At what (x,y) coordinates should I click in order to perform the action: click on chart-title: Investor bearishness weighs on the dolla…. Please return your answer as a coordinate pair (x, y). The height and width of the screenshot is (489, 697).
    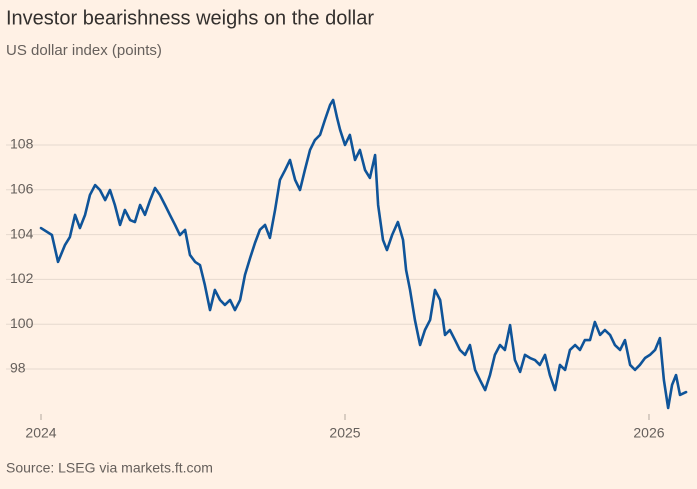
    Looking at the image, I should click on (190, 18).